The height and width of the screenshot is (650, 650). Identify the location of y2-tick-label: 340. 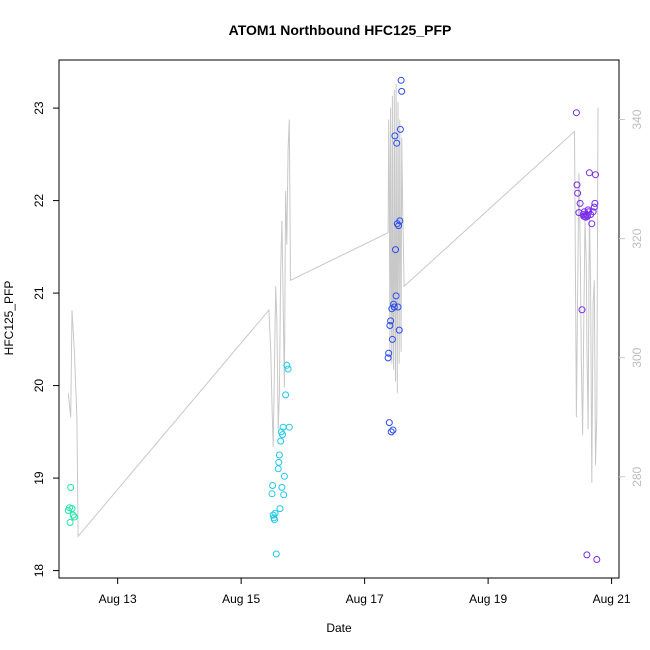
(637, 119).